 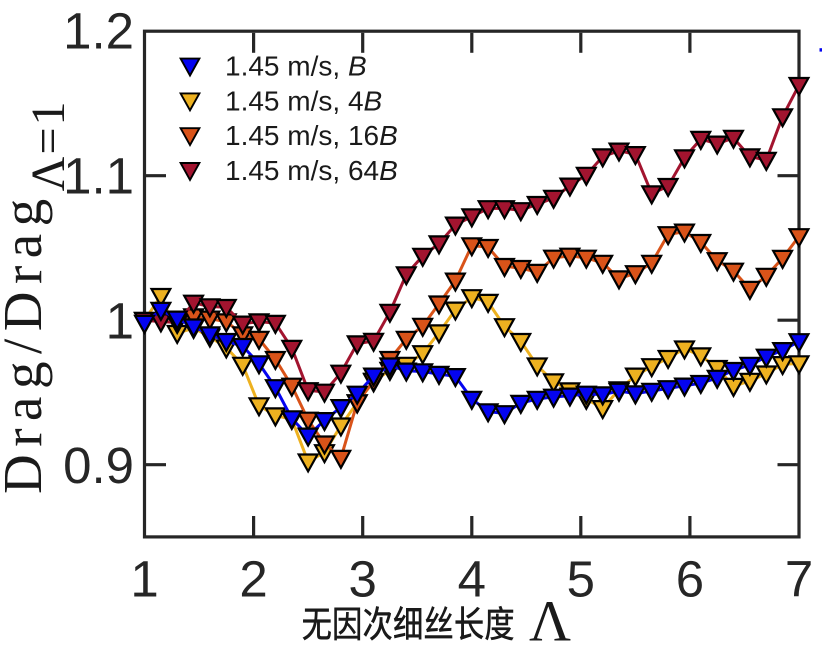 I want to click on svg-text: 5, so click(x=581, y=579).